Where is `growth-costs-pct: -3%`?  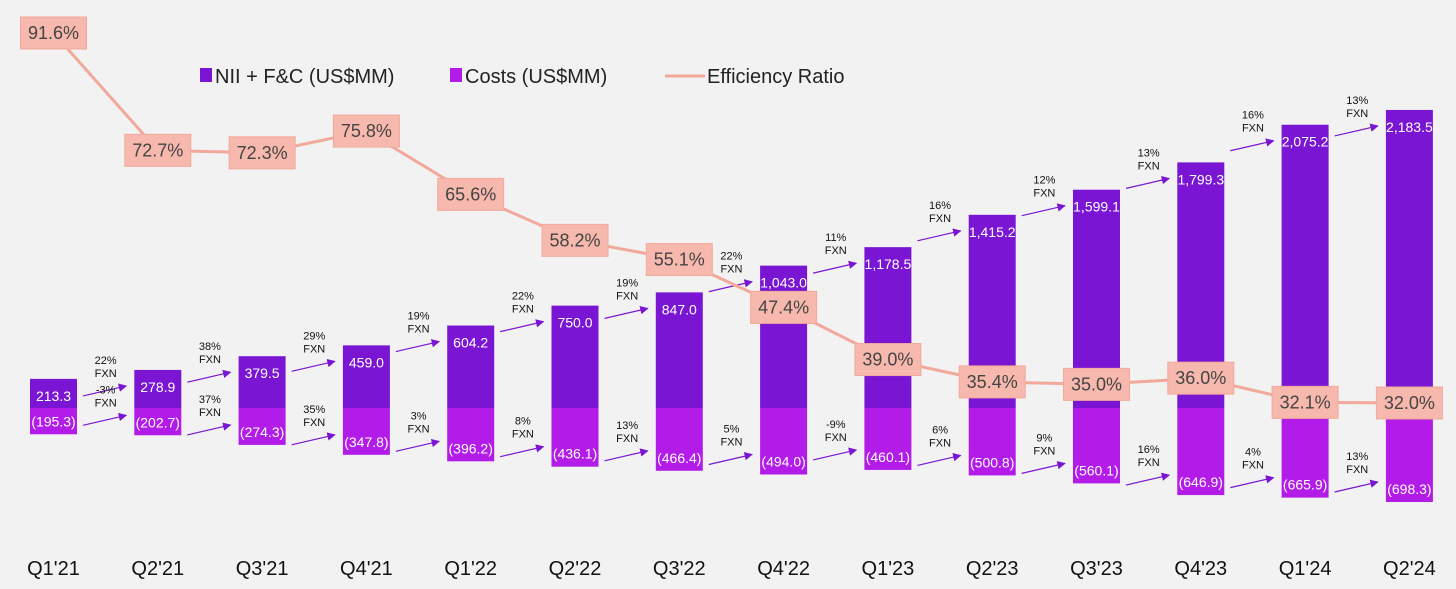 growth-costs-pct: -3% is located at coordinates (106, 390).